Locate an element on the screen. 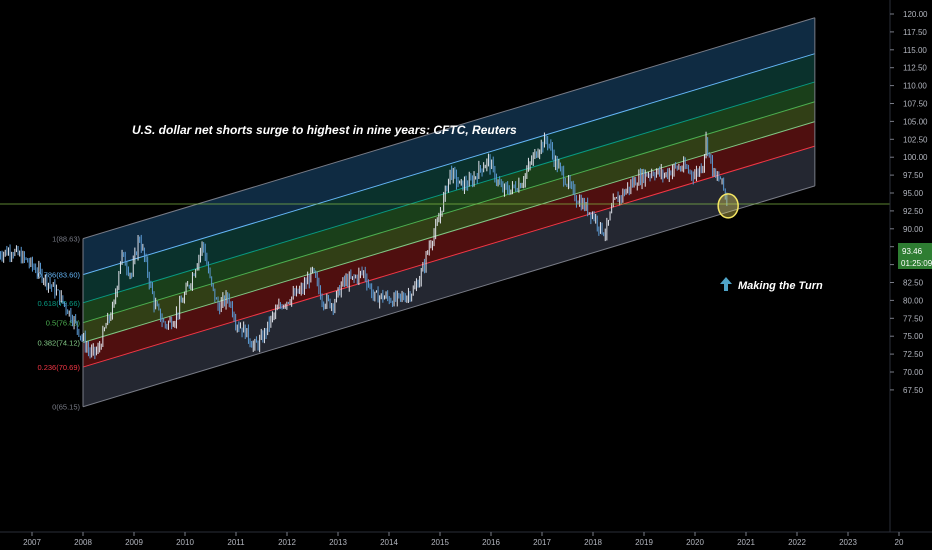  y-tick-label: 70.00 is located at coordinates (913, 372).